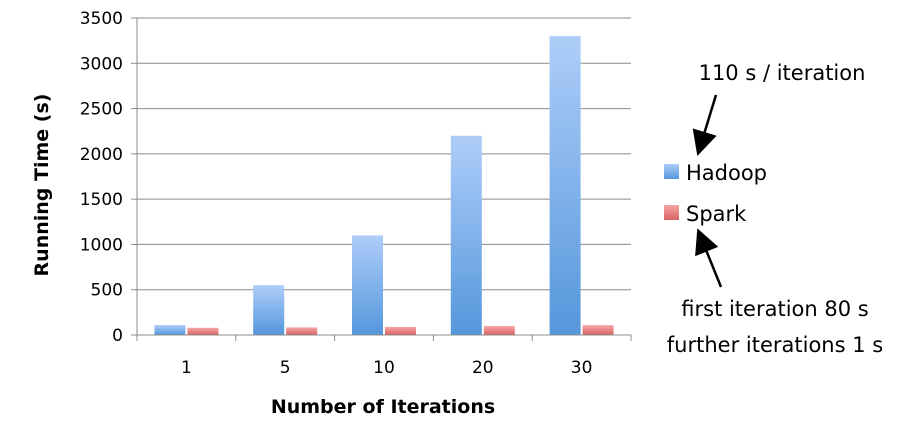 This screenshot has height=436, width=901. I want to click on hadoop-annotation: 110 s / iteration, so click(782, 73).